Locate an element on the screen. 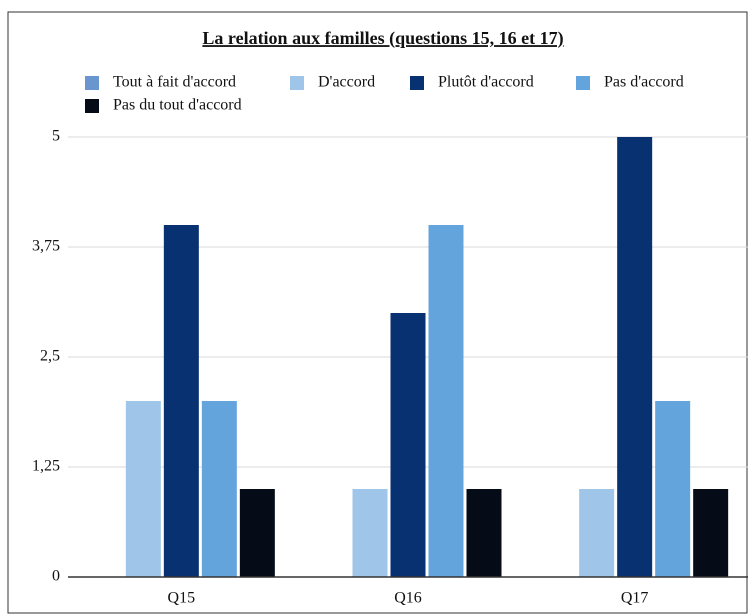 The height and width of the screenshot is (614, 756). legend-label: Plutôt d'accord is located at coordinates (486, 82).